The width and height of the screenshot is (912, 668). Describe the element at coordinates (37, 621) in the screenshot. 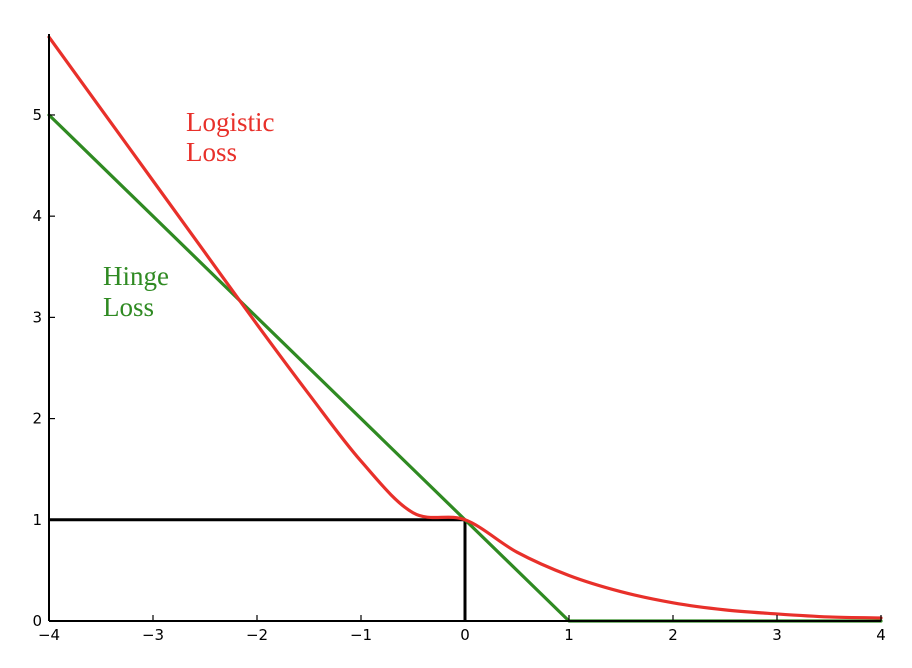

I see `y-tick-label: 0` at that location.